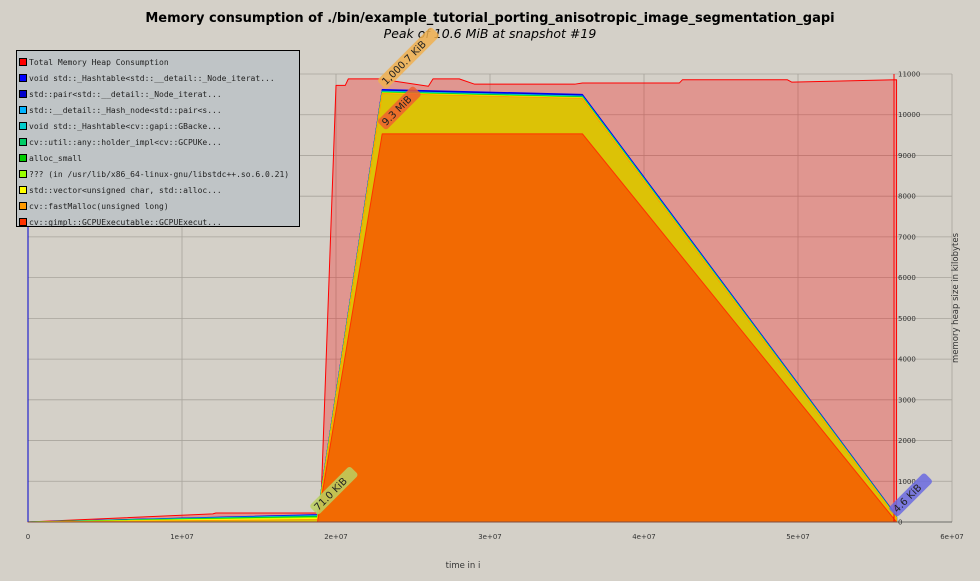 This screenshot has width=980, height=581. What do you see at coordinates (907, 360) in the screenshot?
I see `y-tick-label: 4000` at bounding box center [907, 360].